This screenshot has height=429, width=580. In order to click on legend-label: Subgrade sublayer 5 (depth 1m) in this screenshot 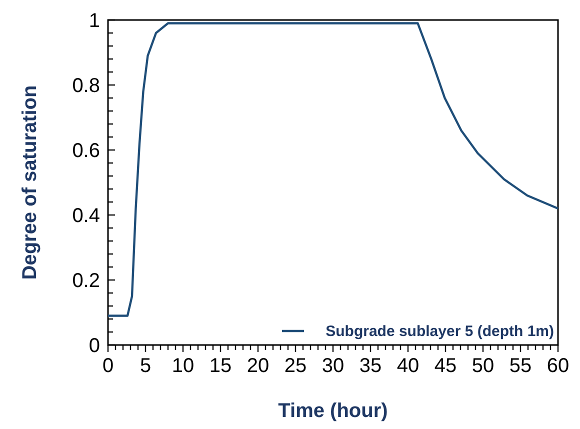, I will do `click(440, 331)`.